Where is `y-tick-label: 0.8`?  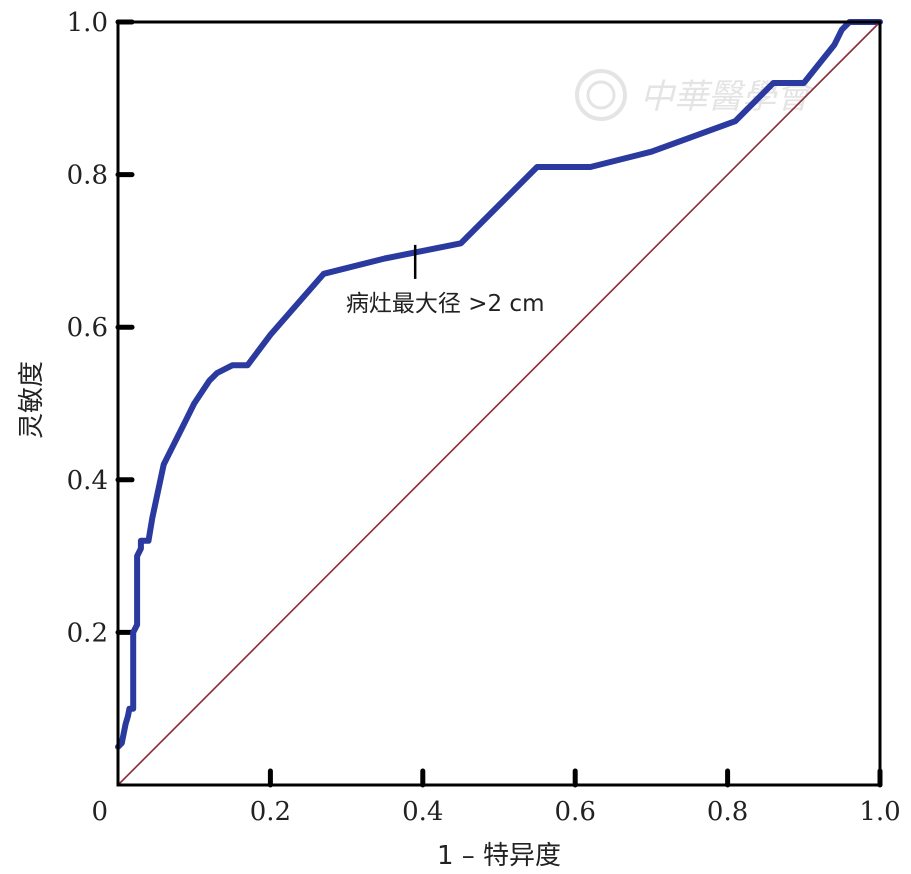
y-tick-label: 0.8 is located at coordinates (87, 176).